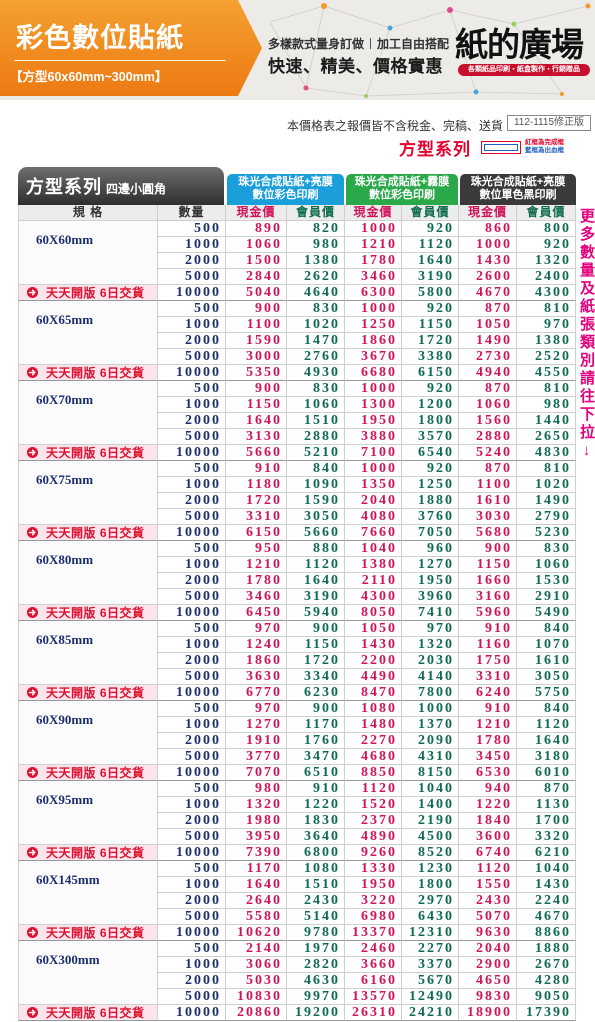  What do you see at coordinates (88, 333) in the screenshot?
I see `size-label: 60X65mm` at bounding box center [88, 333].